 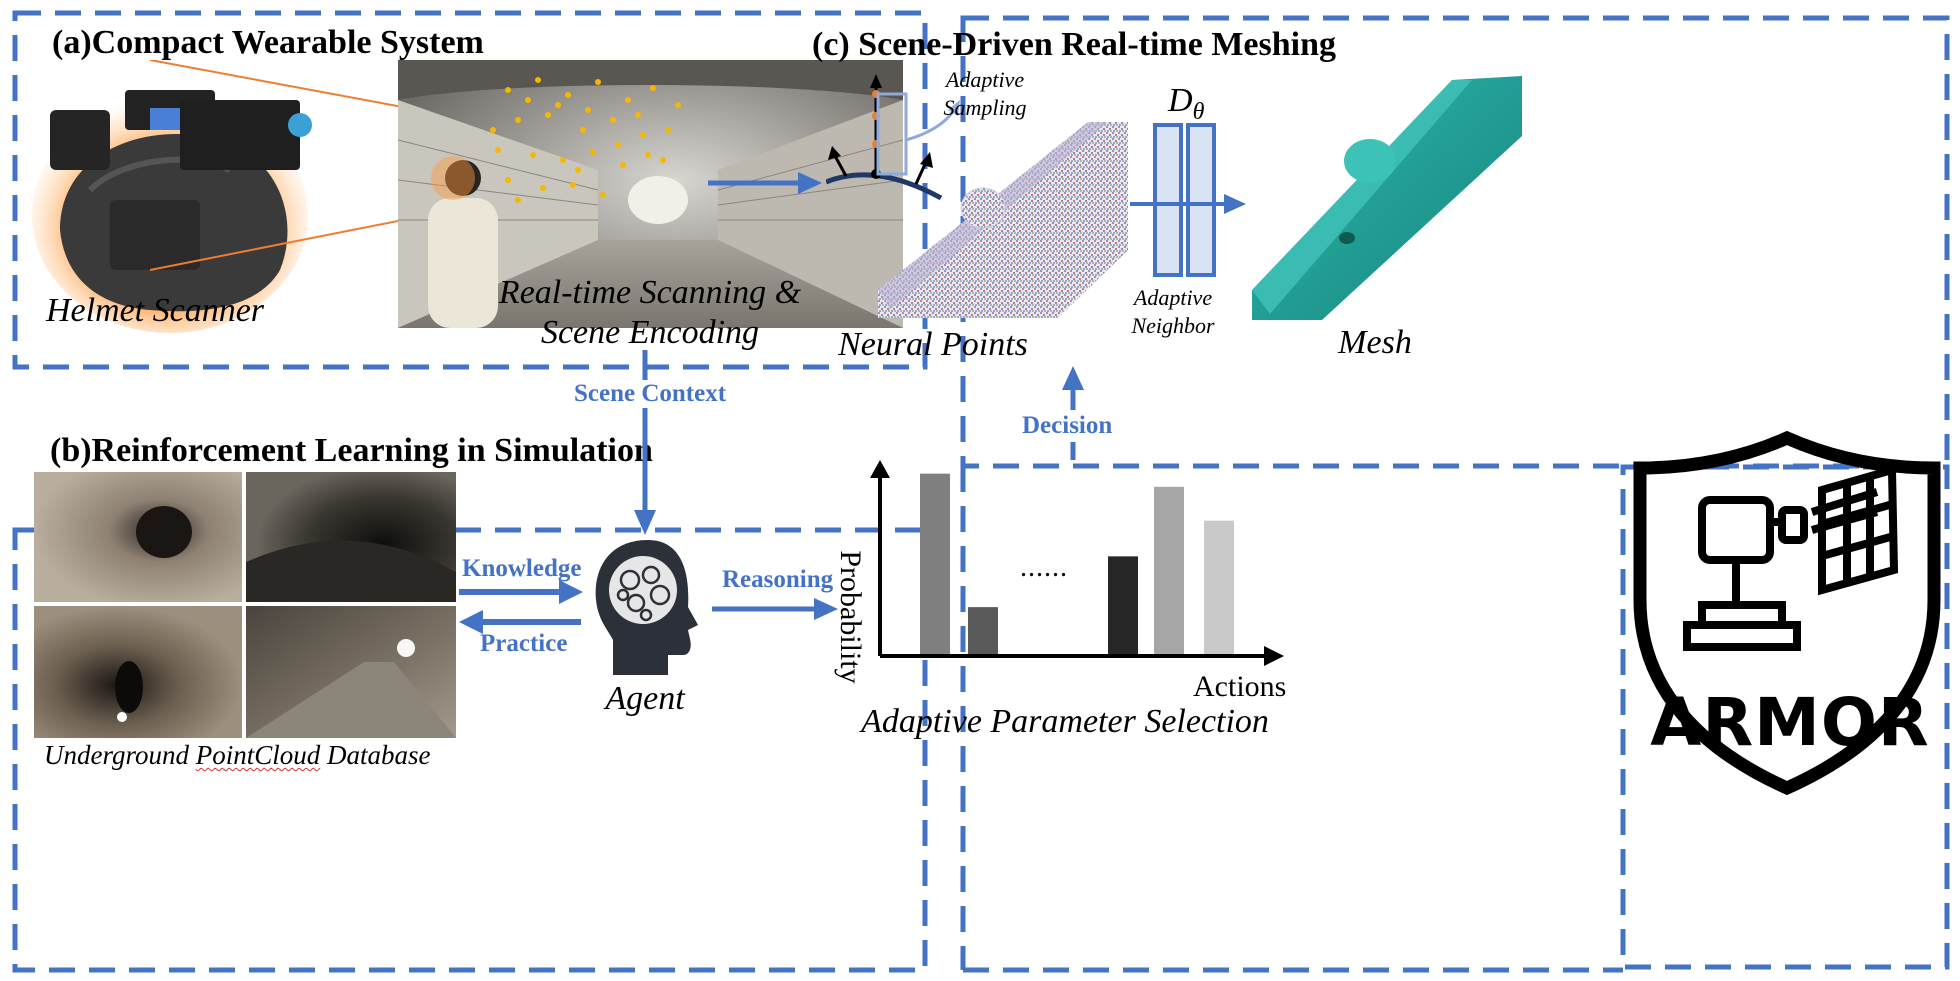 I want to click on chart-ylabel-container: Probability, so click(x=852, y=615).